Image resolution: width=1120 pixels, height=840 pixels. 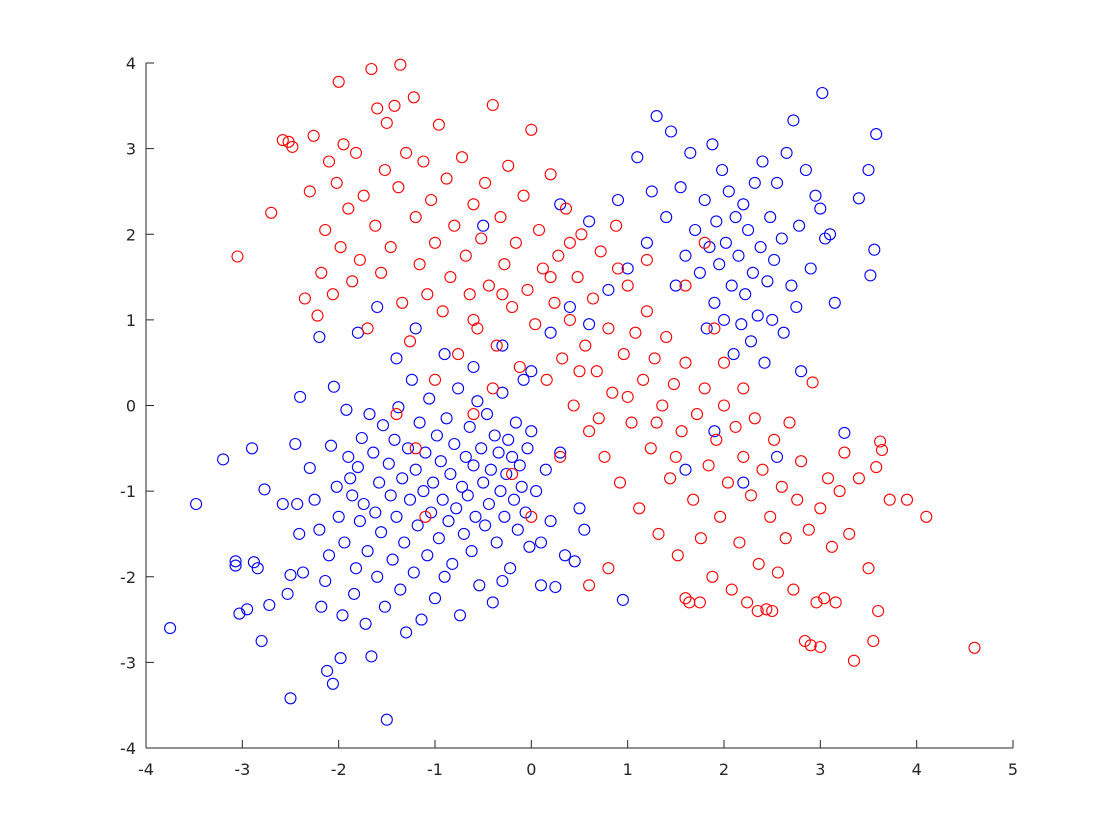 What do you see at coordinates (917, 769) in the screenshot?
I see `x-tick-label: 4` at bounding box center [917, 769].